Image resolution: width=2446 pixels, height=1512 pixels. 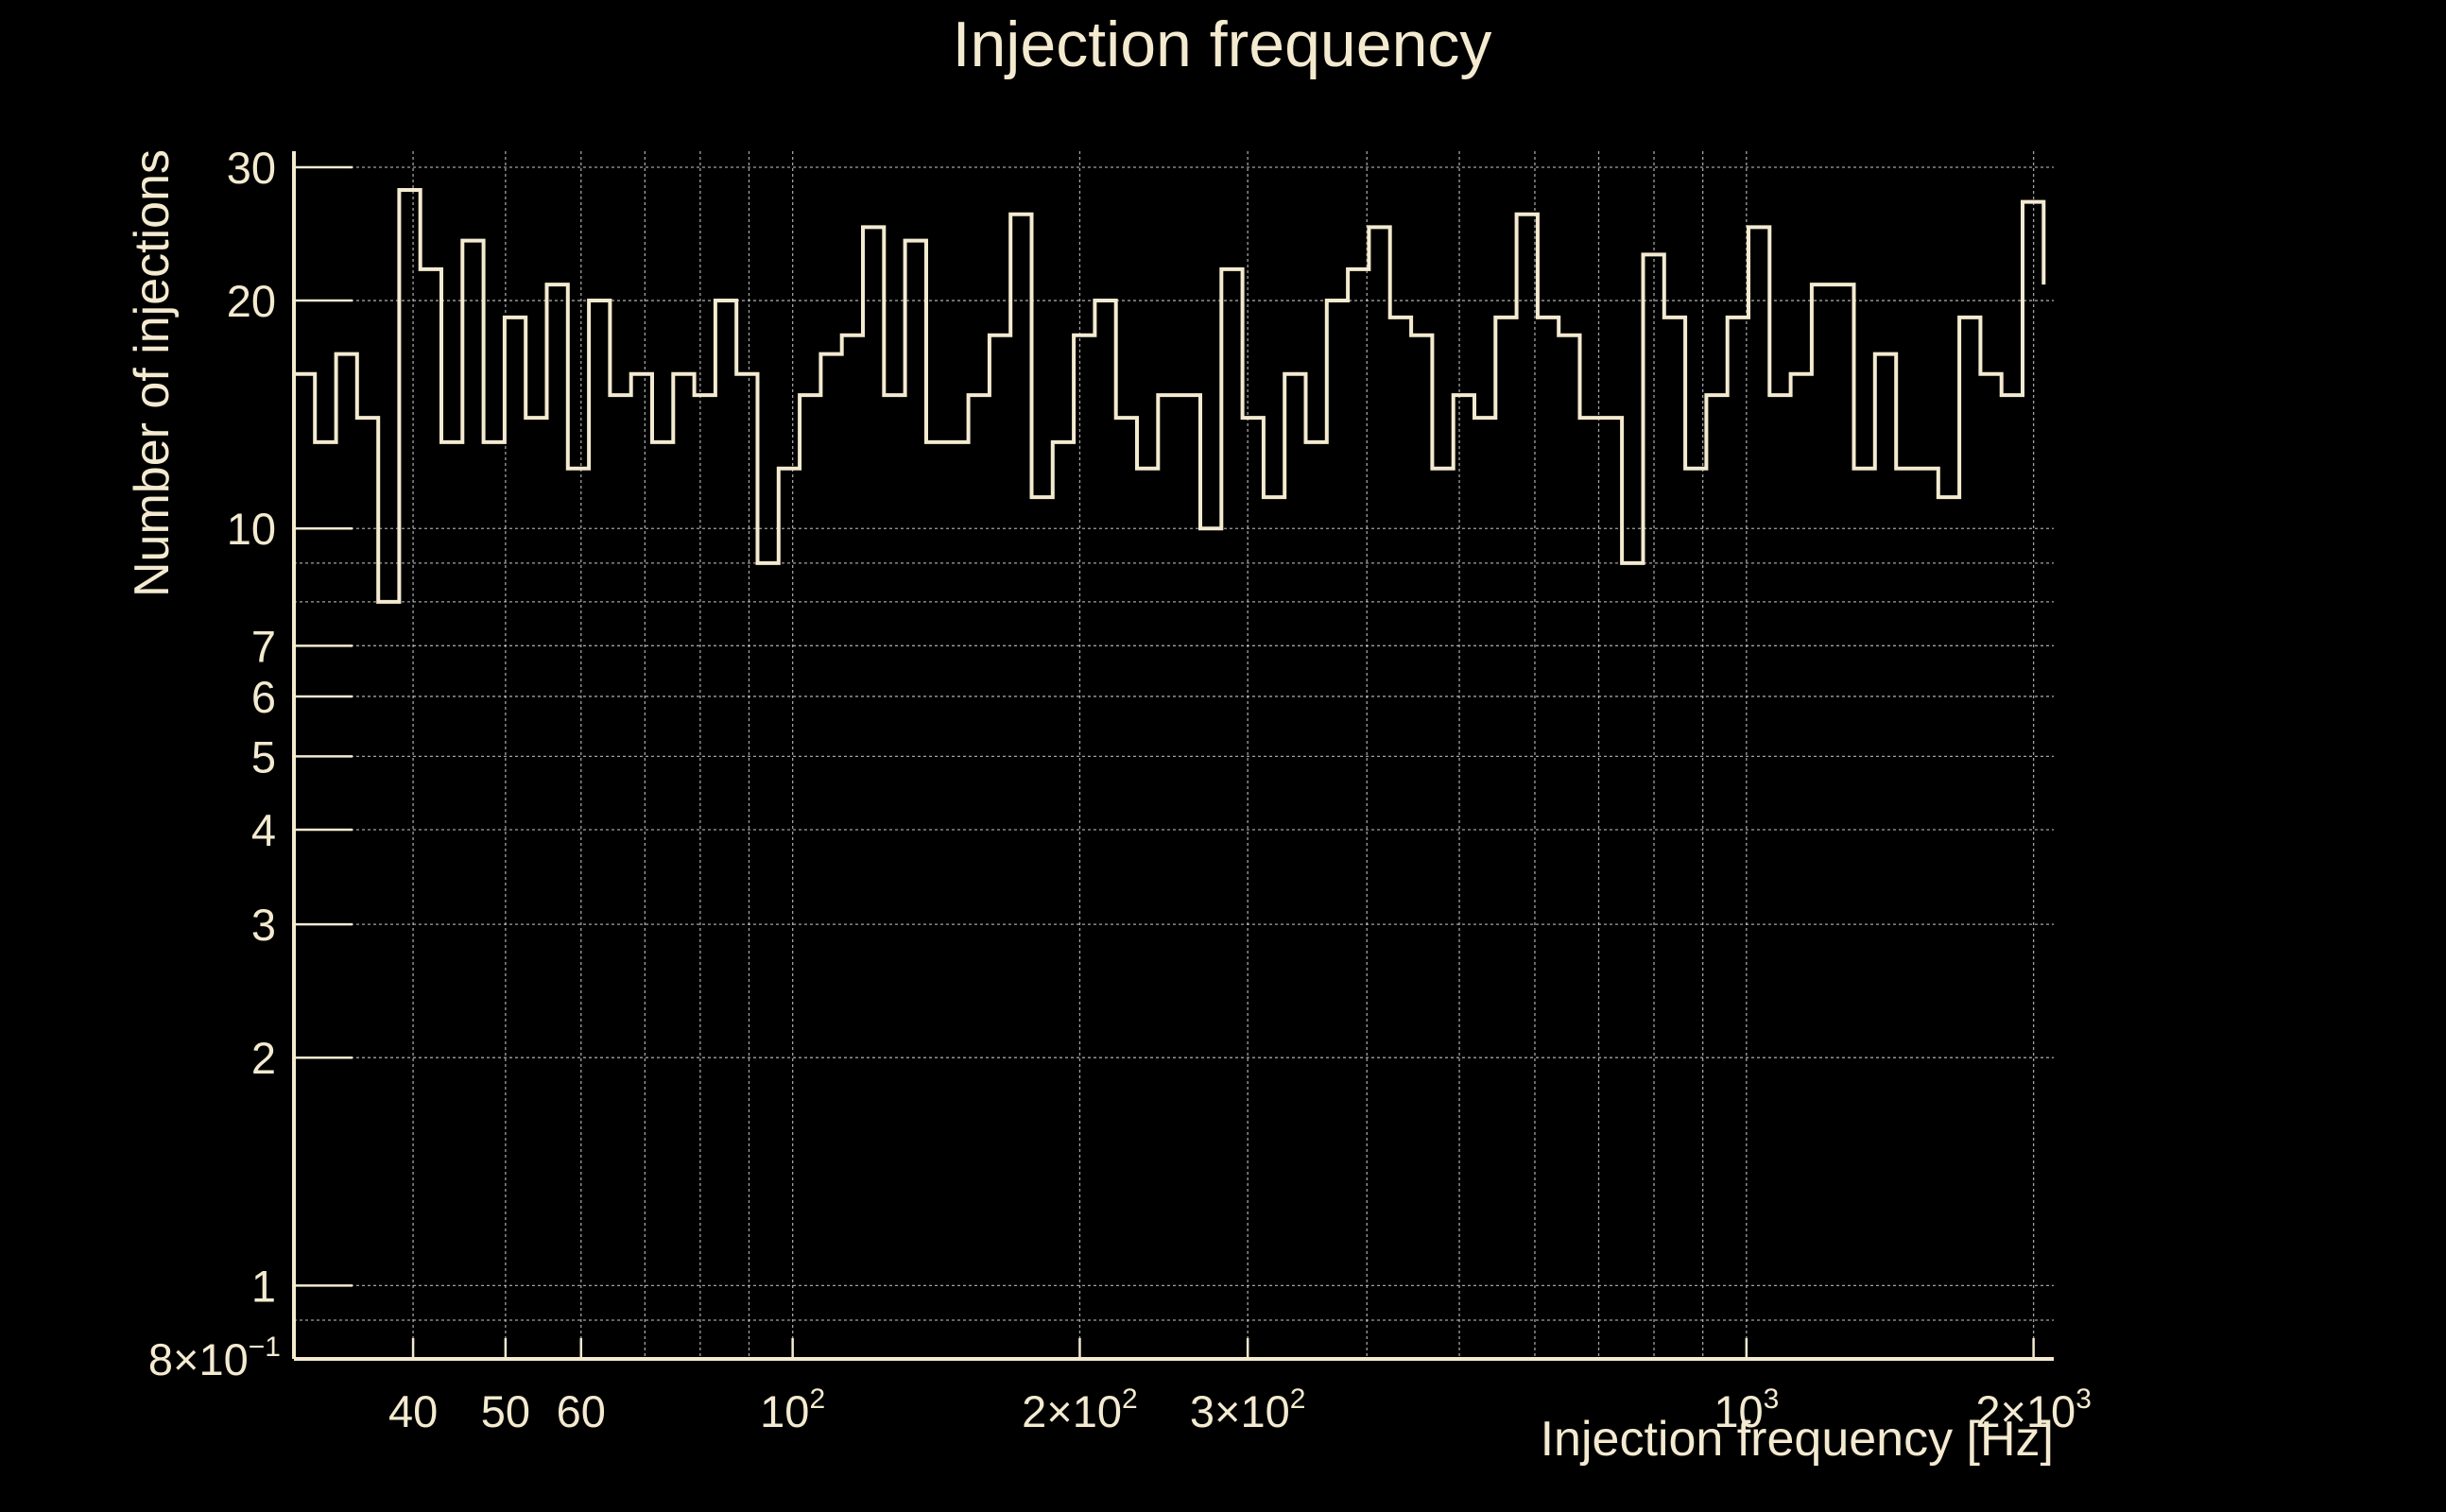 What do you see at coordinates (581, 1411) in the screenshot?
I see `x-tick-label: 60` at bounding box center [581, 1411].